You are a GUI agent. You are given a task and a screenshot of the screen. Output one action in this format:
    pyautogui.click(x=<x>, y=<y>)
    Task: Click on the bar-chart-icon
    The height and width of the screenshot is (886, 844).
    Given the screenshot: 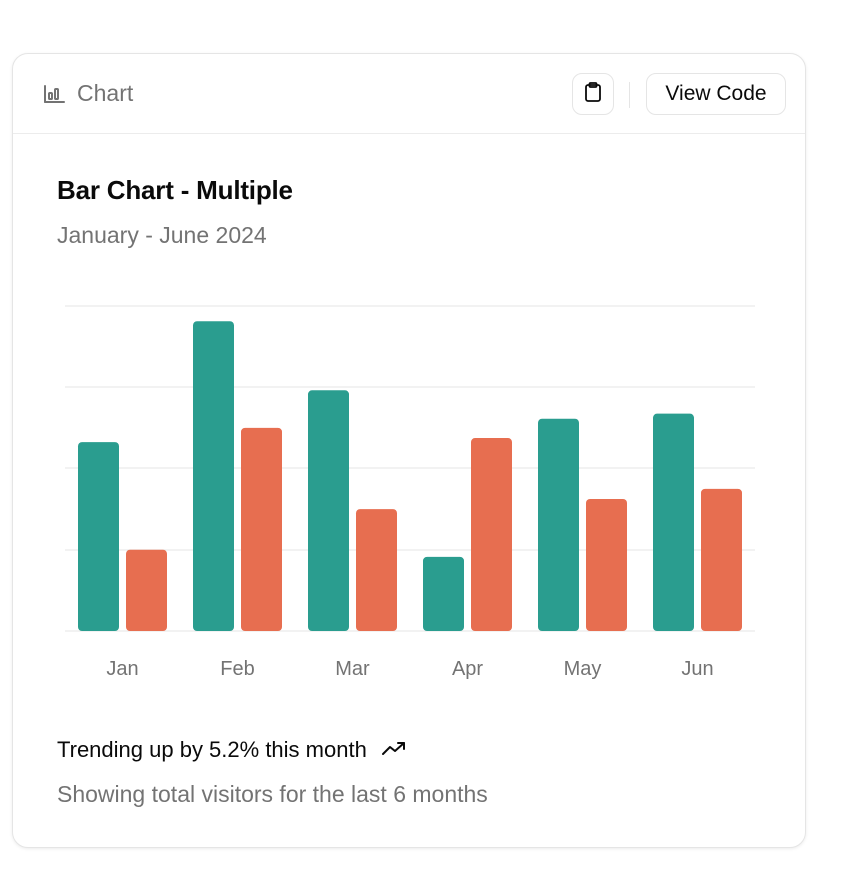 What is the action you would take?
    pyautogui.click(x=54, y=94)
    